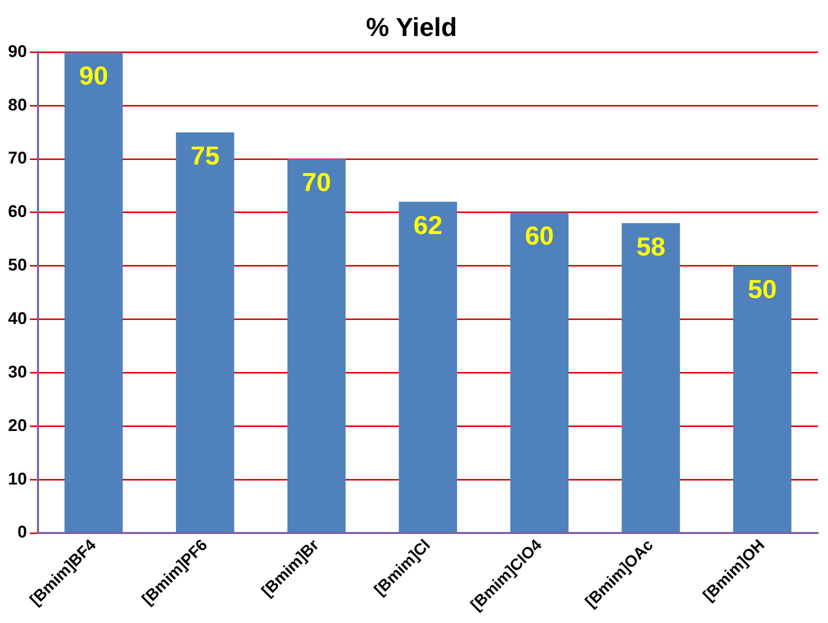 This screenshot has width=828, height=623. What do you see at coordinates (17, 372) in the screenshot?
I see `y-tick-label: 30` at bounding box center [17, 372].